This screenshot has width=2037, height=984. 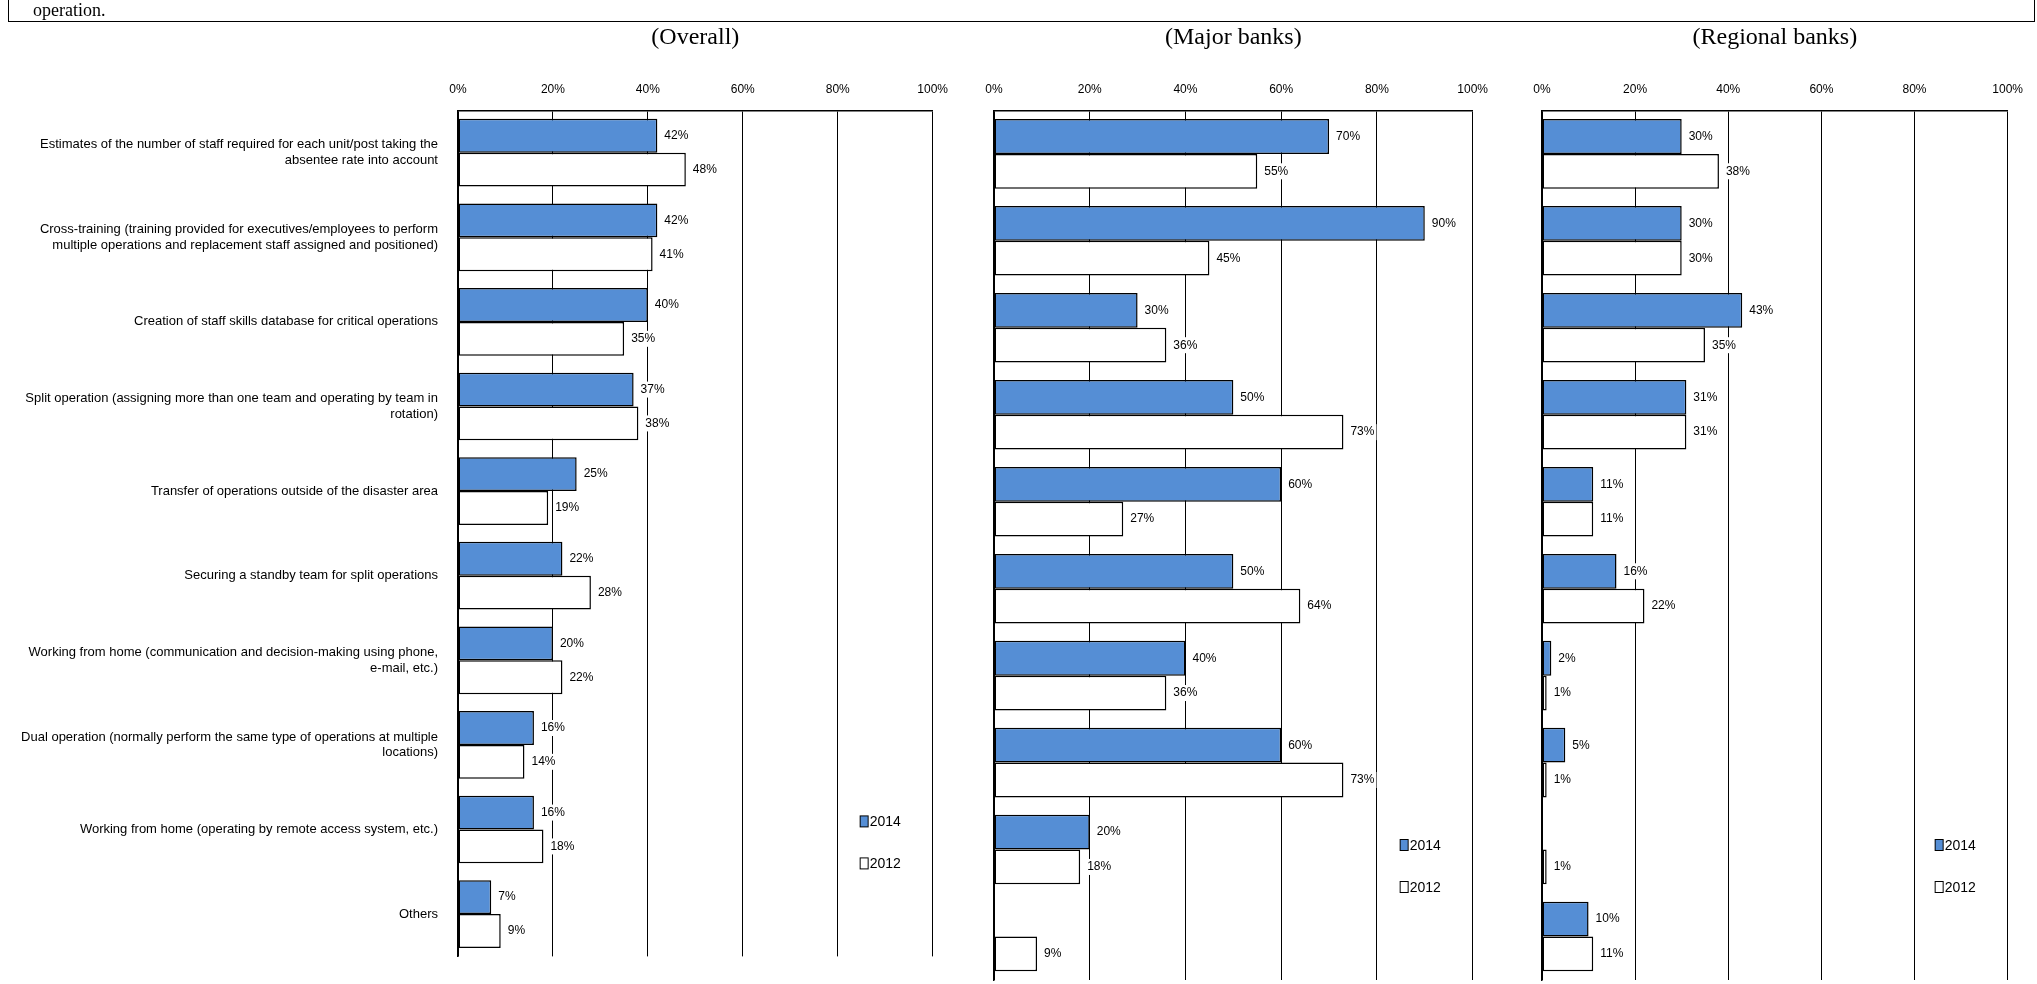 What do you see at coordinates (233, 659) in the screenshot?
I see `y-tick-label: Working from home (communication and decision-making using phone, e-mail, etc.)` at bounding box center [233, 659].